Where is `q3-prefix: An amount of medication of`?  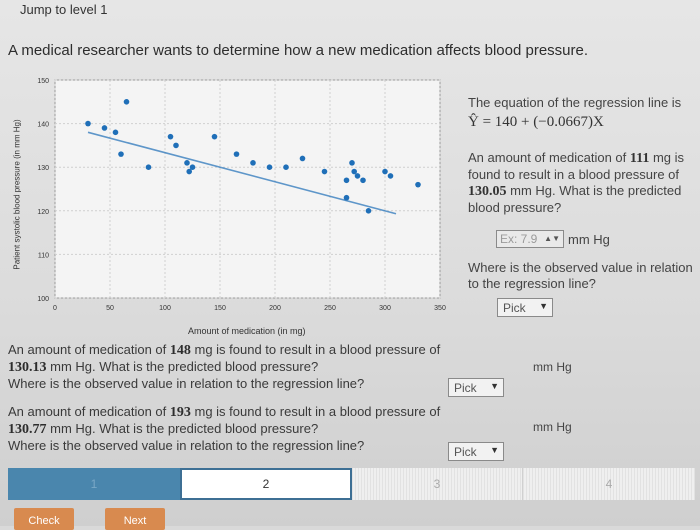
q3-prefix: An amount of medication of is located at coordinates (89, 411).